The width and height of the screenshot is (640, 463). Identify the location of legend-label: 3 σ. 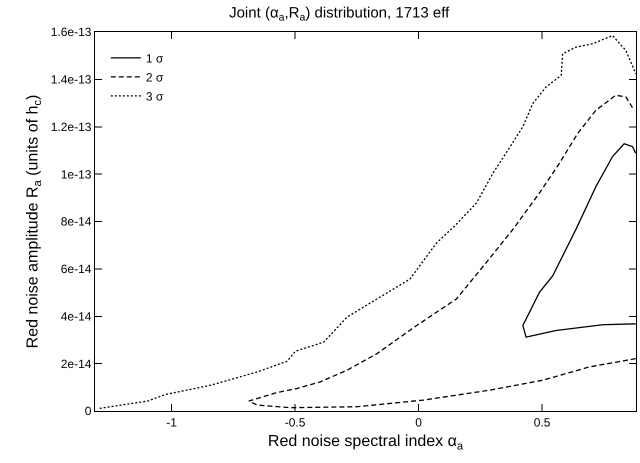
(155, 97).